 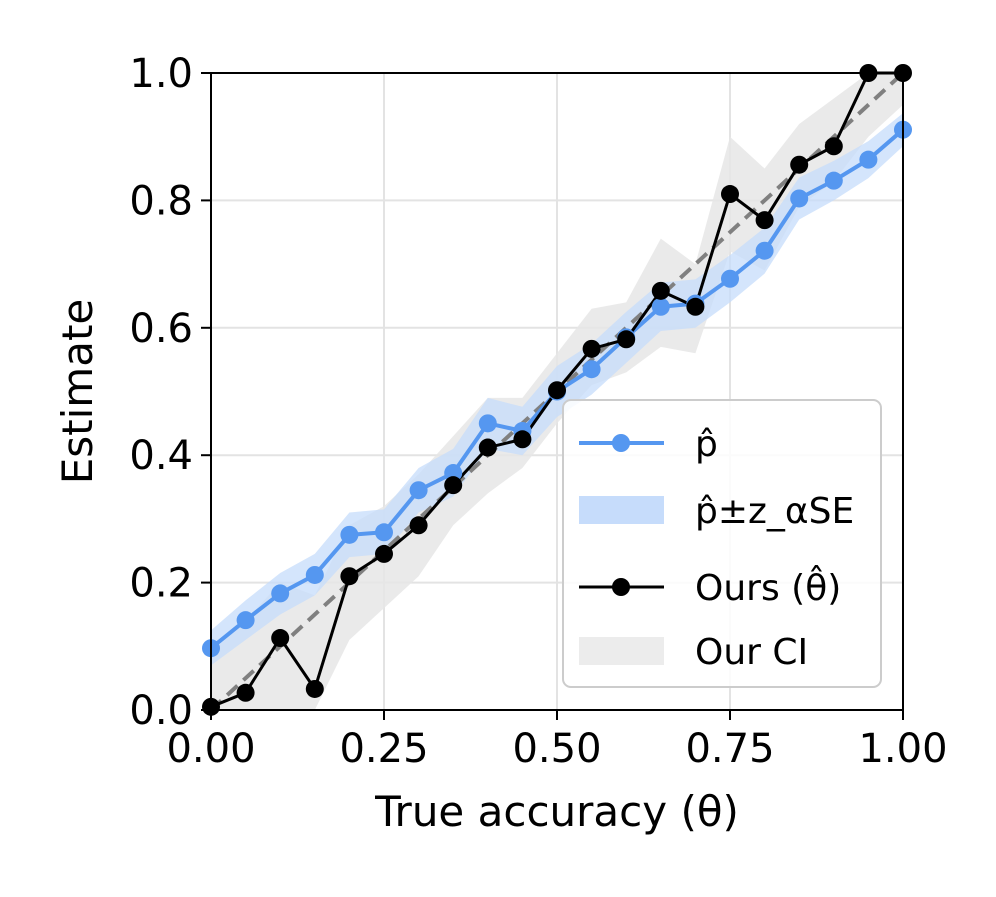 I want to click on legend-label-ours: Ours (θ̂), so click(x=768, y=586).